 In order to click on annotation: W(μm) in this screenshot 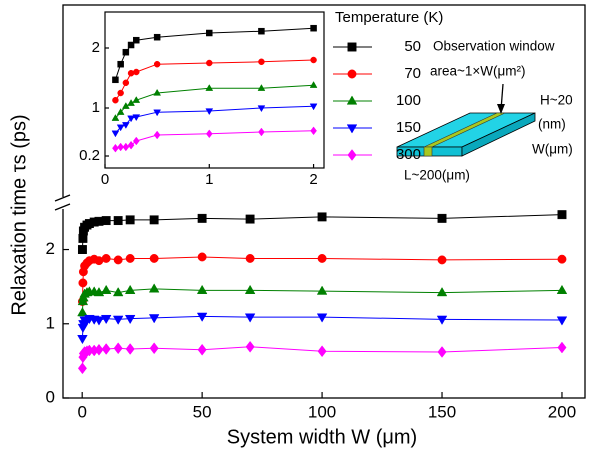, I will do `click(552, 149)`.